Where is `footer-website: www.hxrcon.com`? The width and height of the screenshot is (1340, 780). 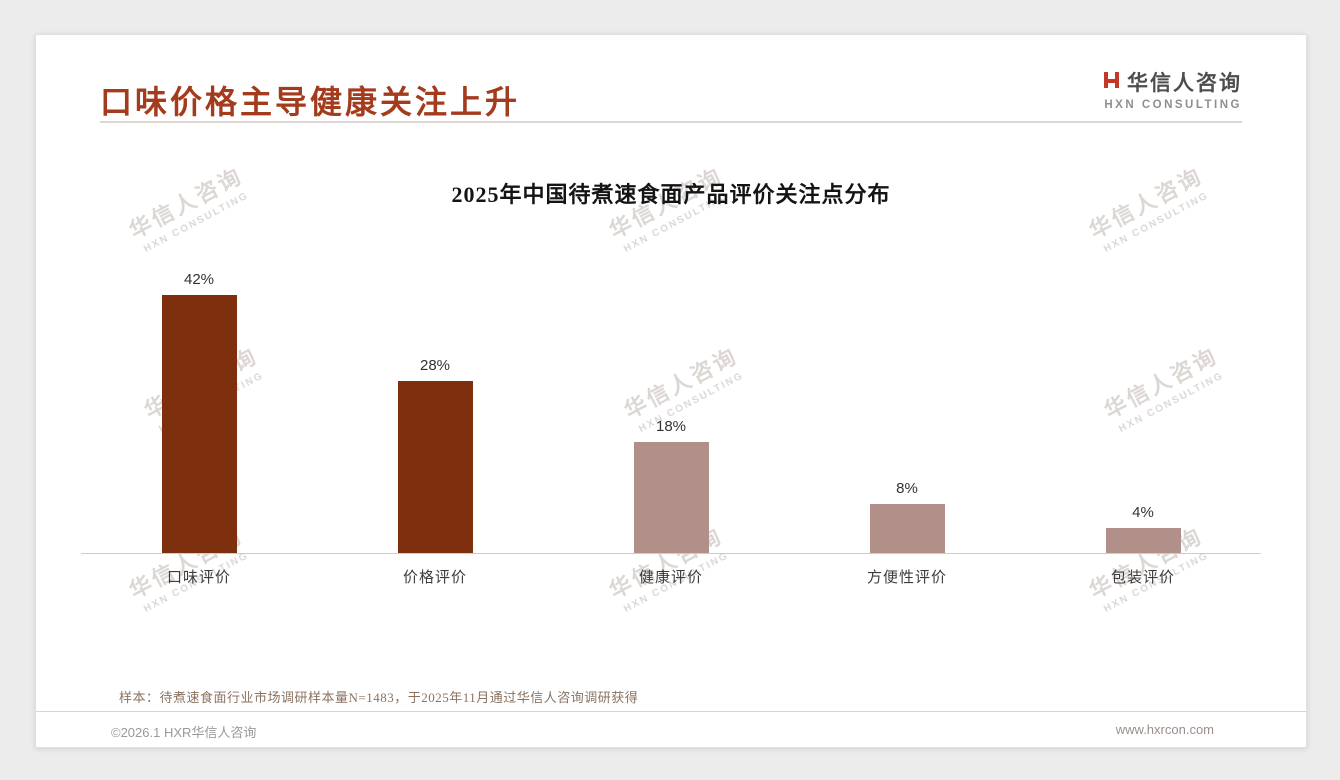
footer-website: www.hxrcon.com is located at coordinates (1164, 729).